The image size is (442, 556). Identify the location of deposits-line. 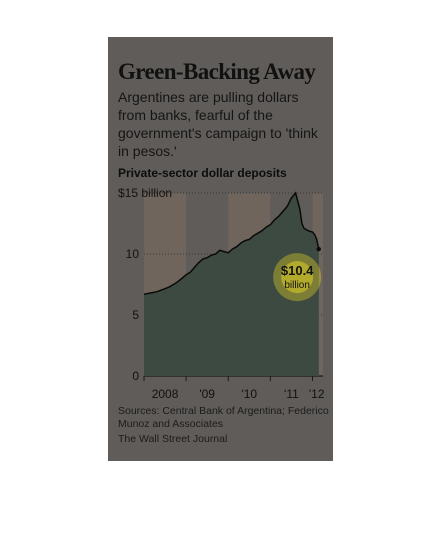
(231, 243).